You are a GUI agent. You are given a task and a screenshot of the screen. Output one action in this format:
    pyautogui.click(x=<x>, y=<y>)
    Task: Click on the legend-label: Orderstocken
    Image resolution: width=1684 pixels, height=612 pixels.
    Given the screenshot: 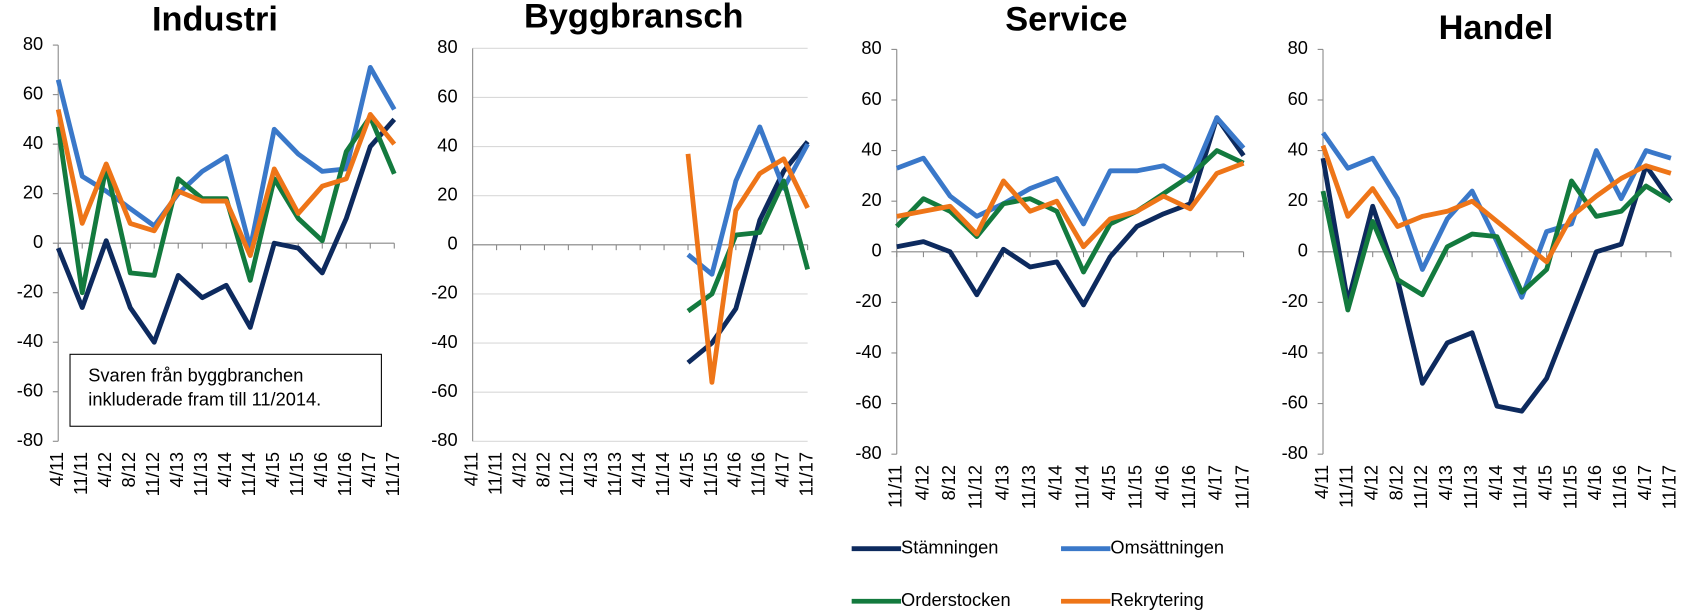 What is the action you would take?
    pyautogui.click(x=956, y=599)
    